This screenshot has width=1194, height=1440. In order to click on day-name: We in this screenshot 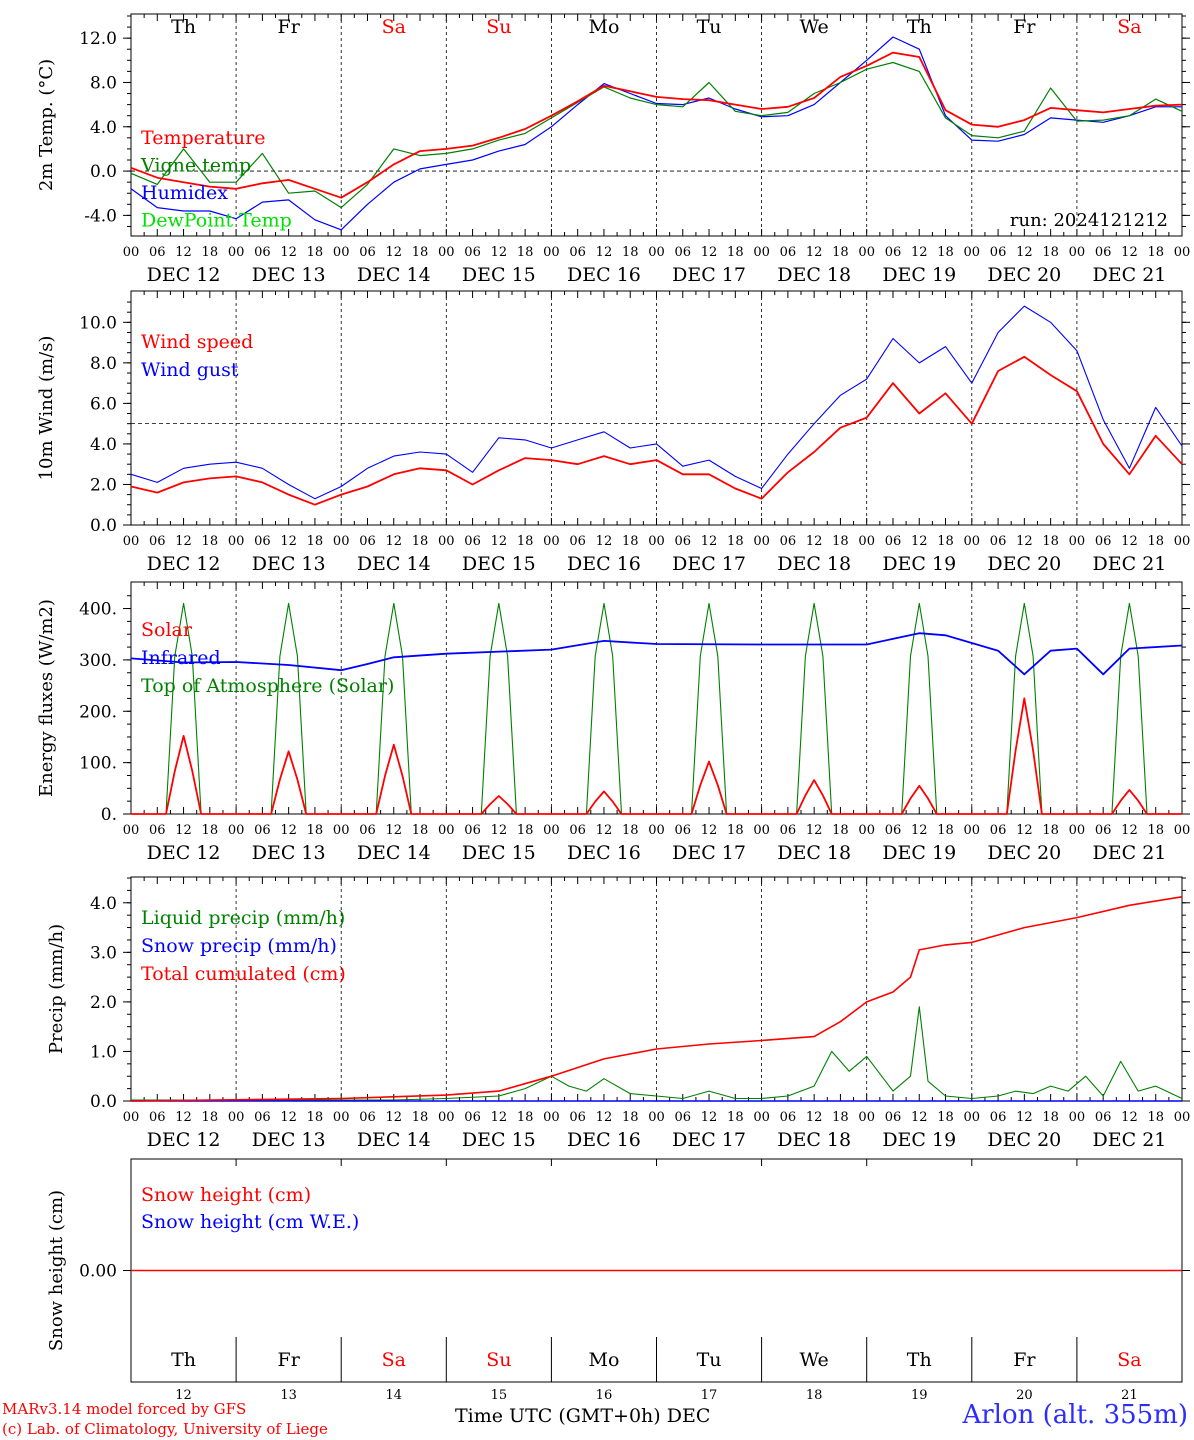, I will do `click(814, 1360)`.